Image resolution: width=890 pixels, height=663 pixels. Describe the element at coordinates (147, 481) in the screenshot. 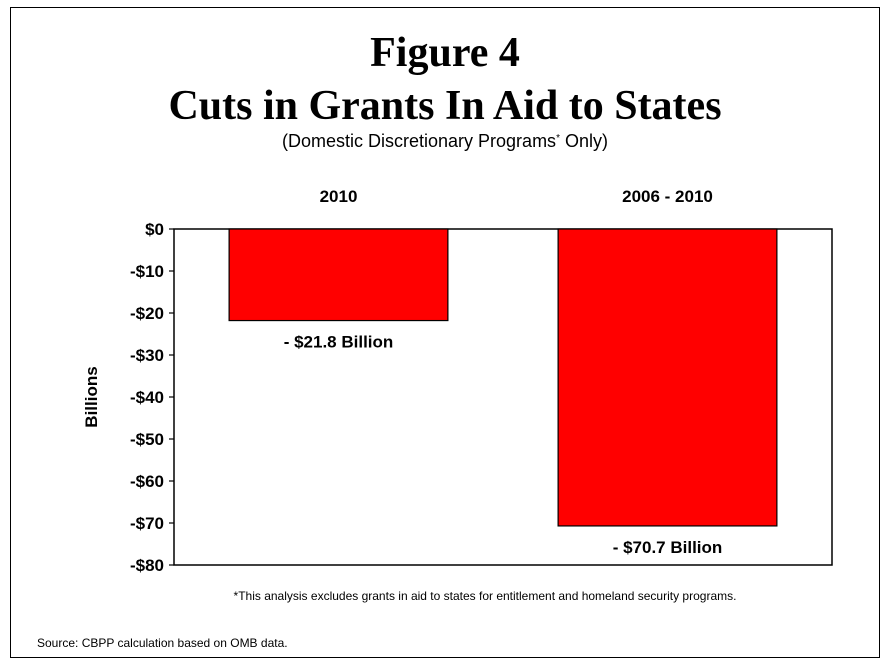

I see `y-tick-label: -$60` at that location.